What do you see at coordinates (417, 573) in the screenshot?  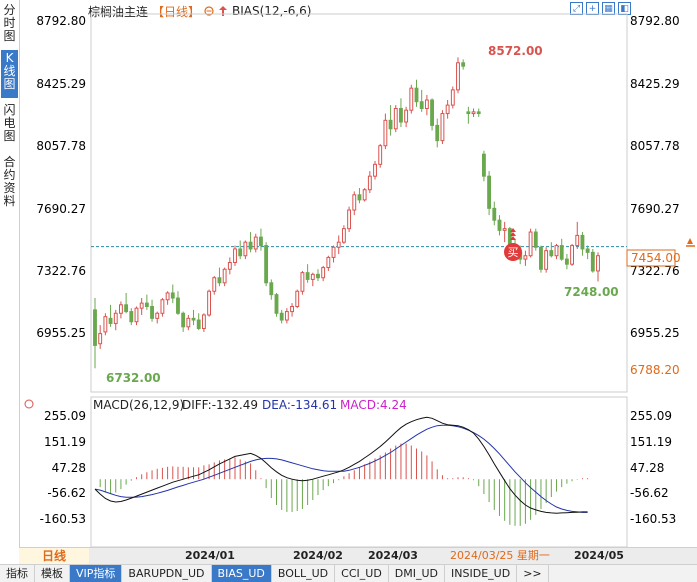 I see `tab-dmi: DMI_UD` at bounding box center [417, 573].